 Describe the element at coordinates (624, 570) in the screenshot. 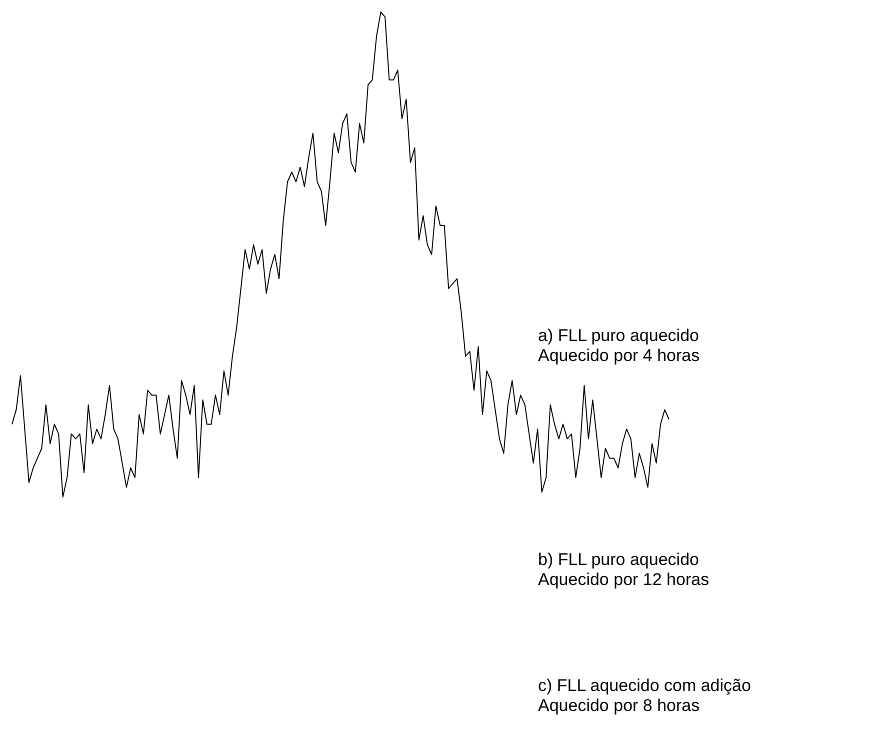

I see `text: b) FLL puro aquecido Aquecido por 12 horas` at that location.